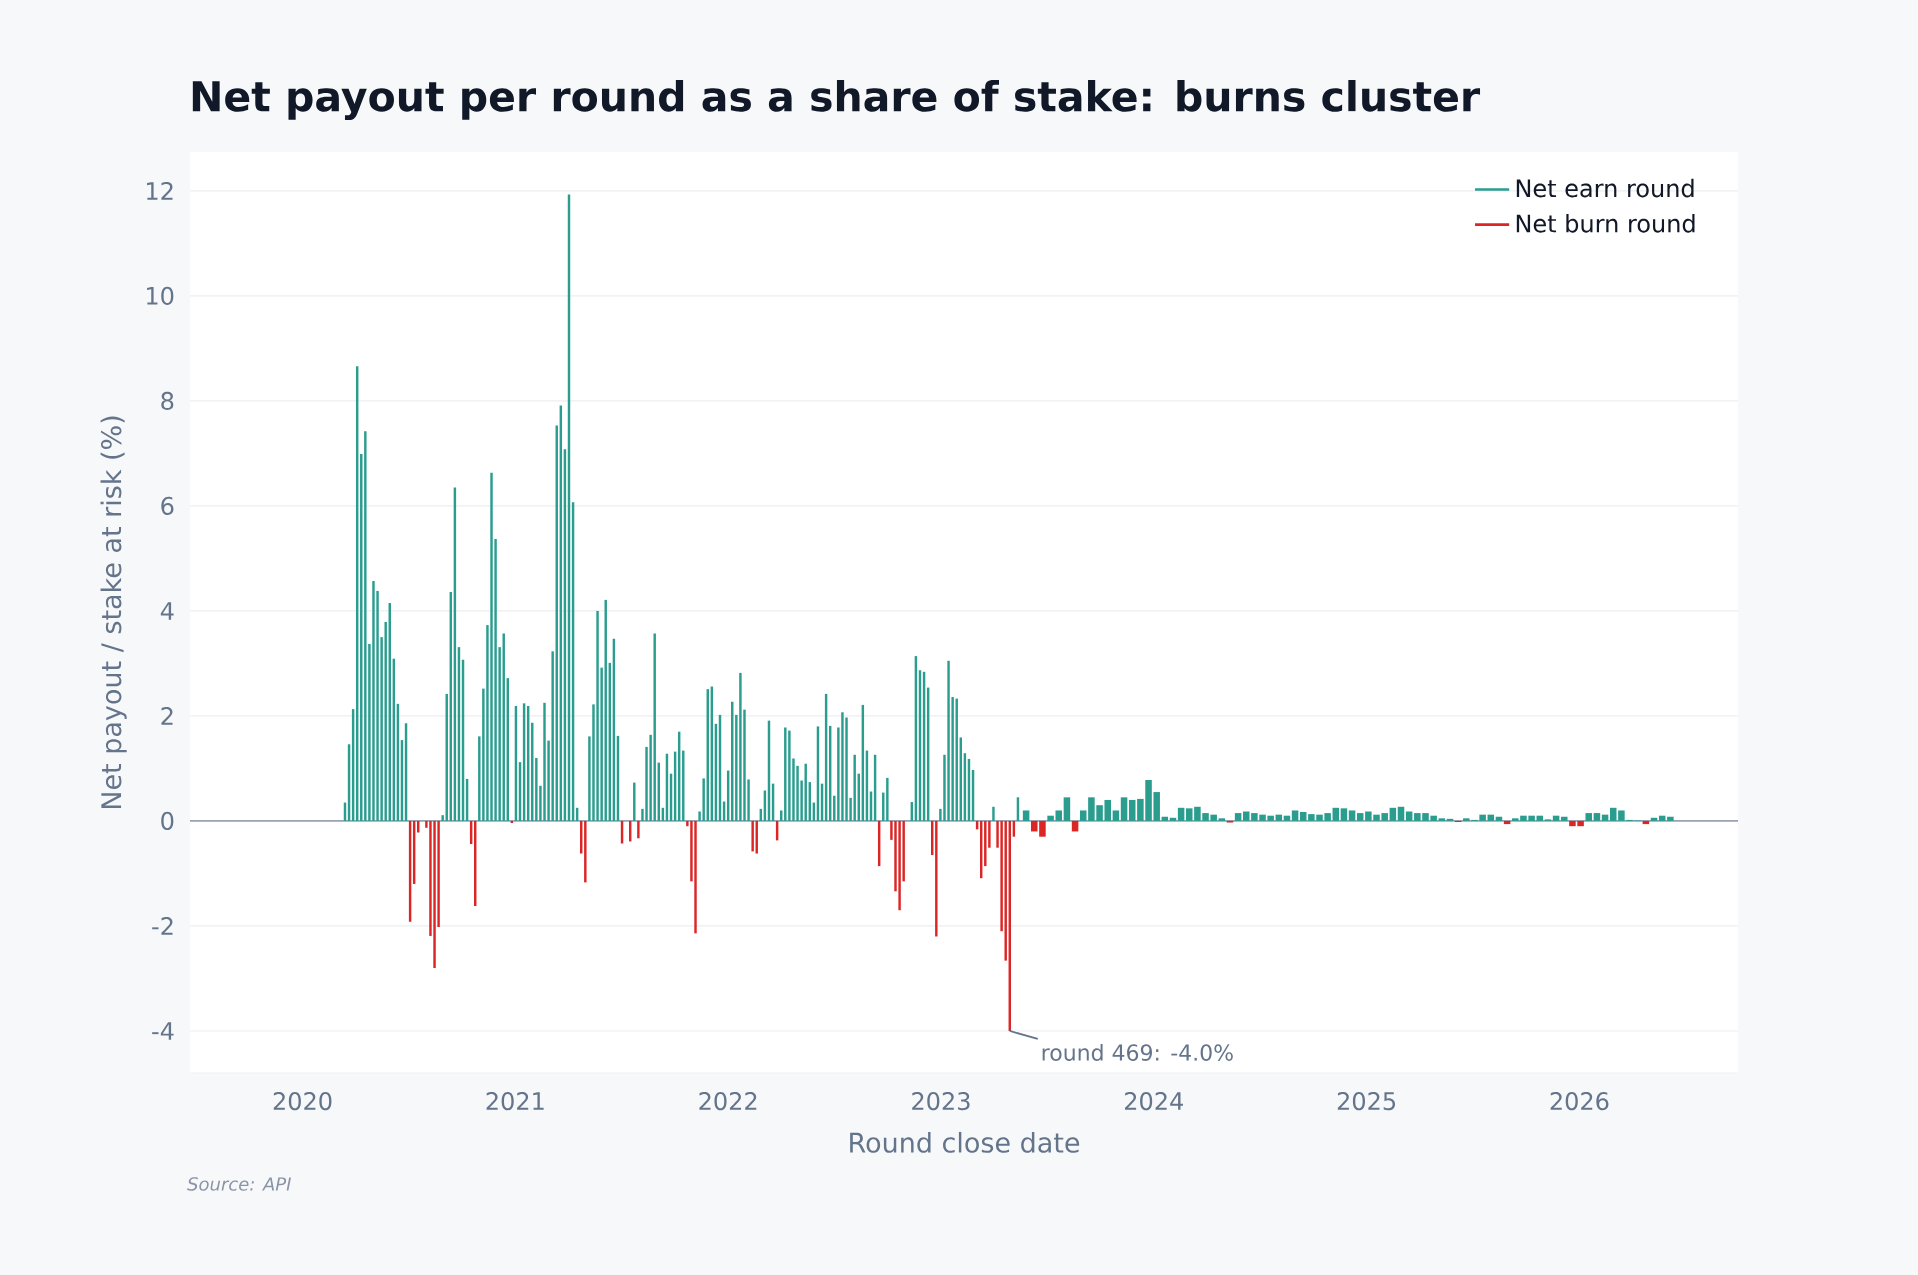 This screenshot has width=1918, height=1275. I want to click on x-tick-label: 2026, so click(1579, 1101).